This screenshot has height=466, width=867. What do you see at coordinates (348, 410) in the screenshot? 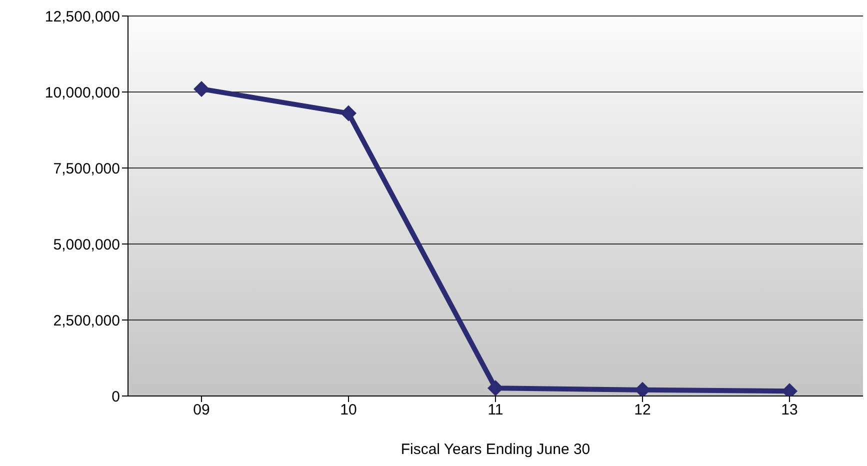
I see `x-tick-label: 10` at bounding box center [348, 410].